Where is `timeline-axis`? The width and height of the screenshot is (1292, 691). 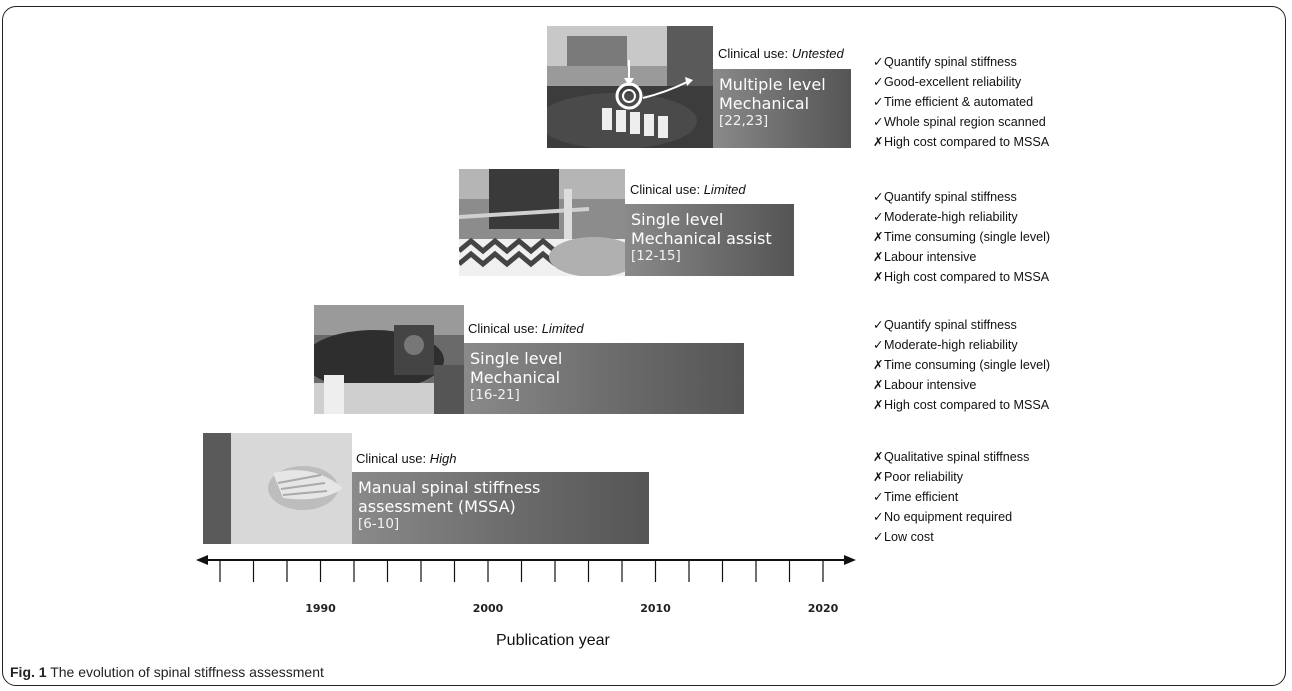
timeline-axis is located at coordinates (526, 568).